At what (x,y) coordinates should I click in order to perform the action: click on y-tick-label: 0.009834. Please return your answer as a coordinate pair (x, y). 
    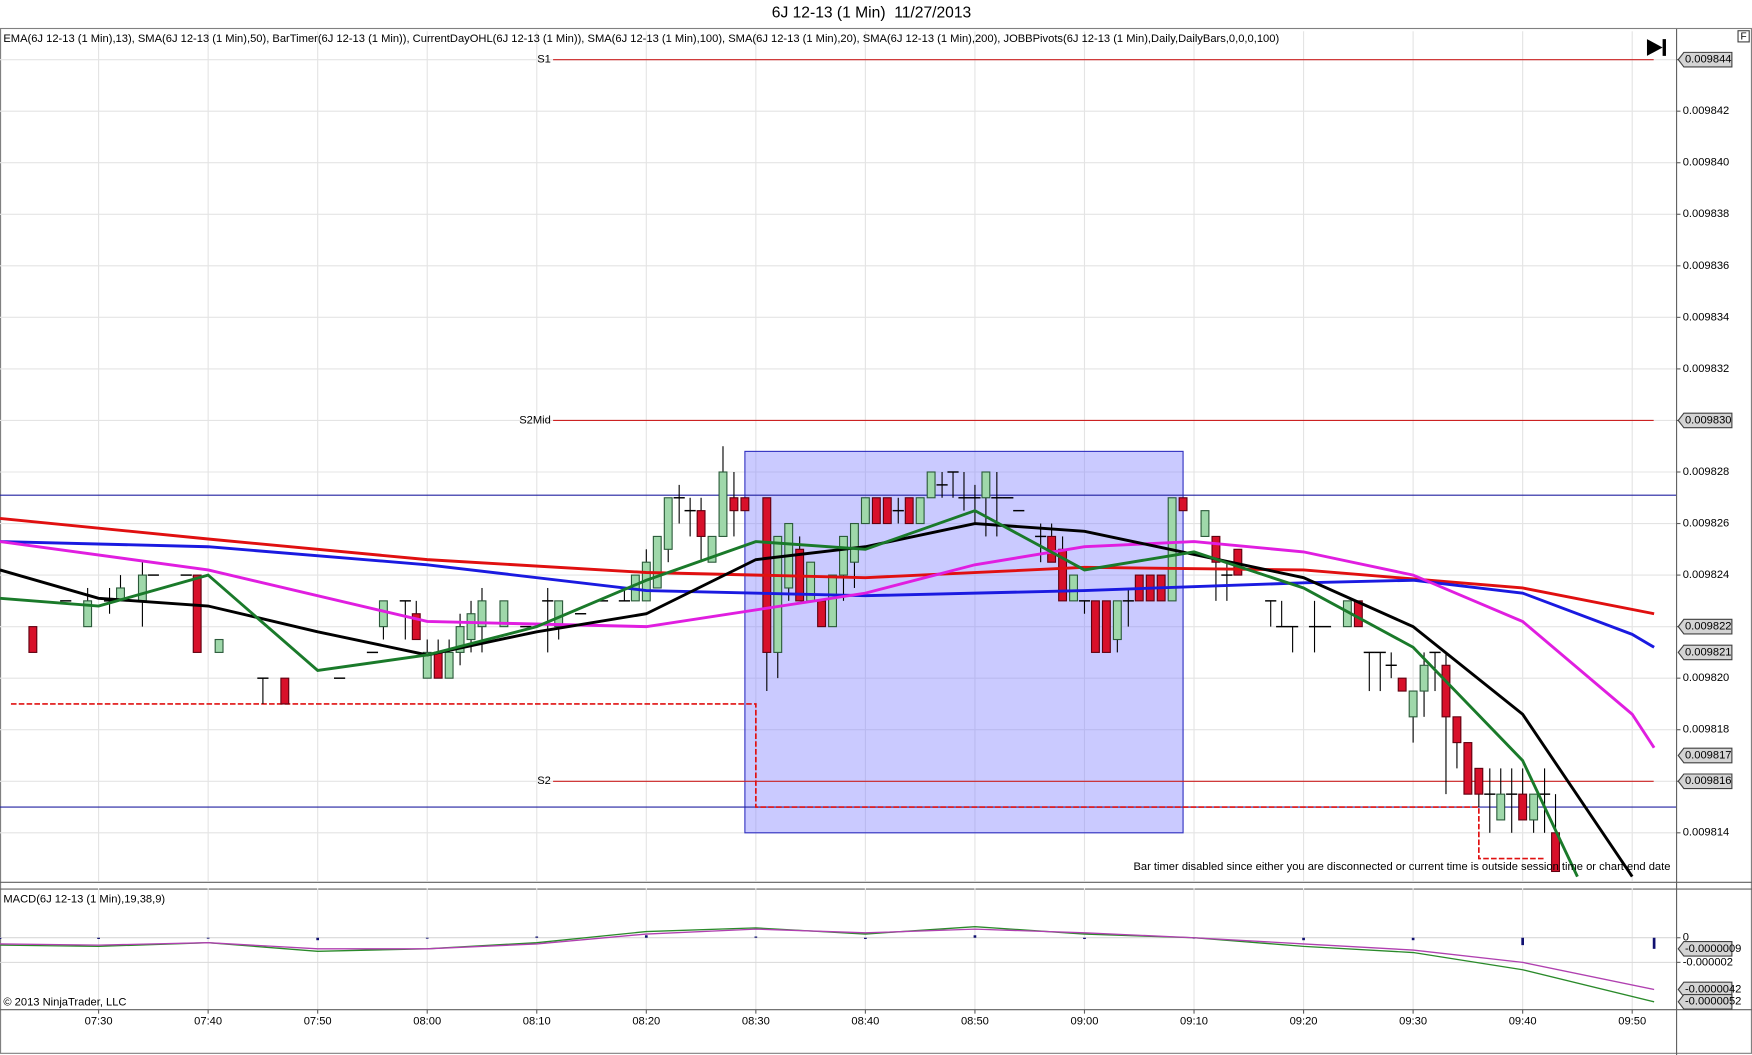
    Looking at the image, I should click on (1706, 317).